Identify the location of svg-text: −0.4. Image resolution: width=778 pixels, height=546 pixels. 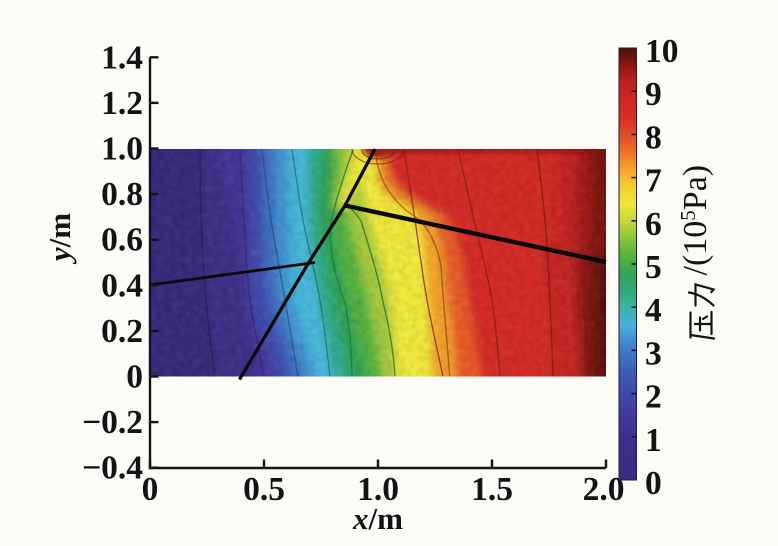
(112, 468).